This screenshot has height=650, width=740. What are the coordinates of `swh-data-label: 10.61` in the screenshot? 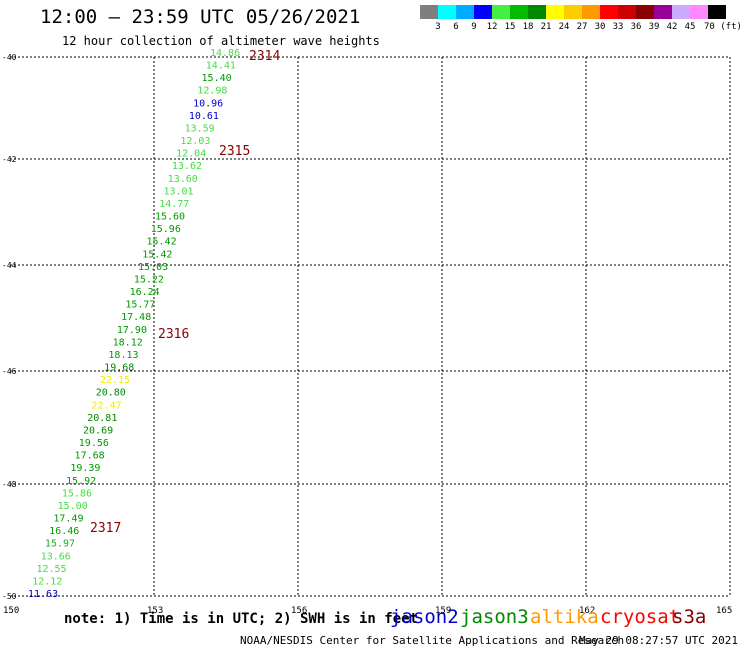 It's located at (204, 116).